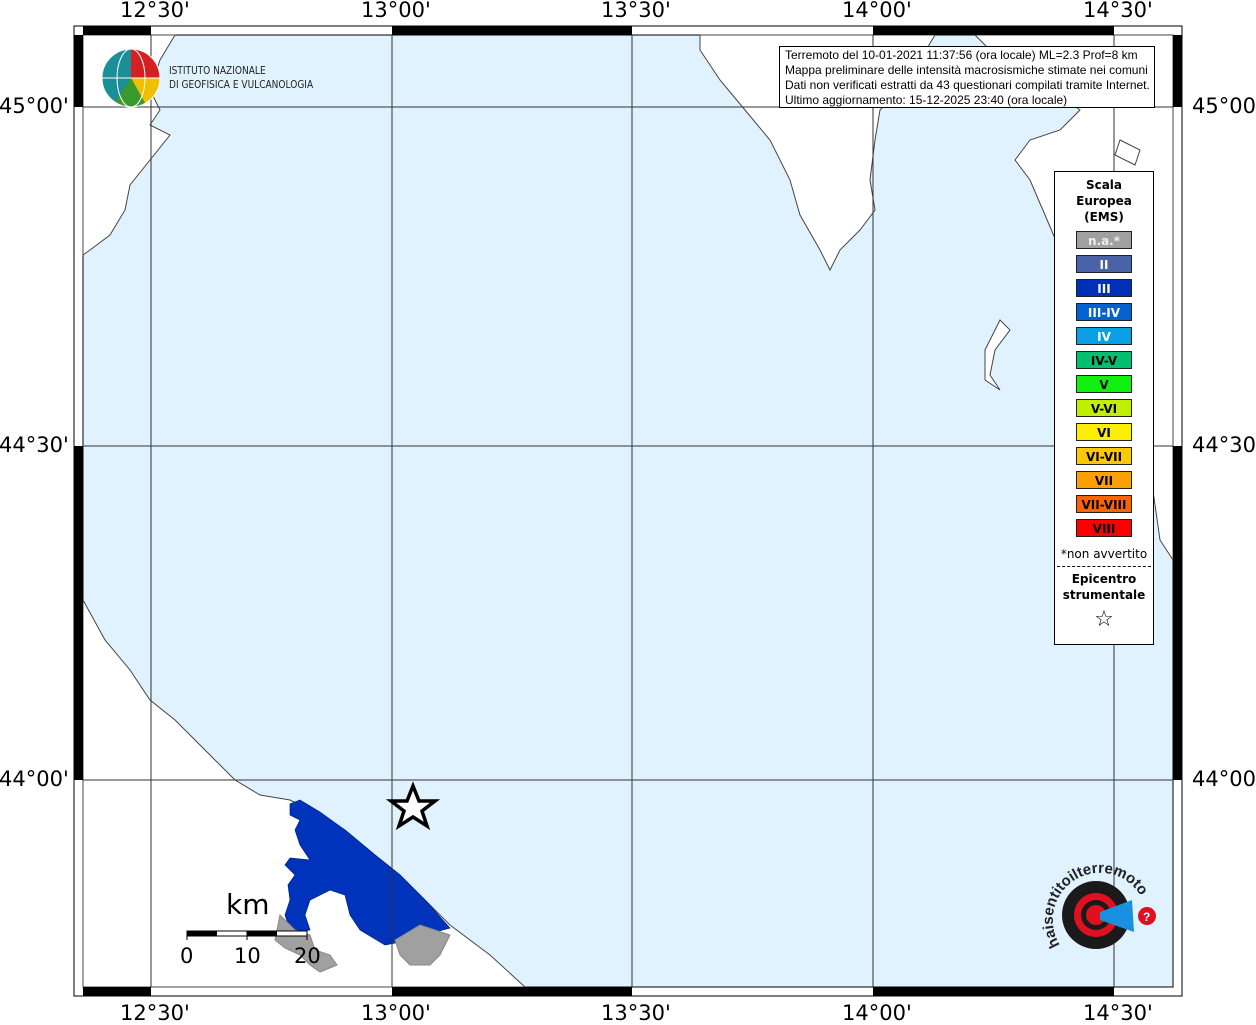 The width and height of the screenshot is (1256, 1025). Describe the element at coordinates (1104, 579) in the screenshot. I see `epicenter-line: Epicentro` at that location.